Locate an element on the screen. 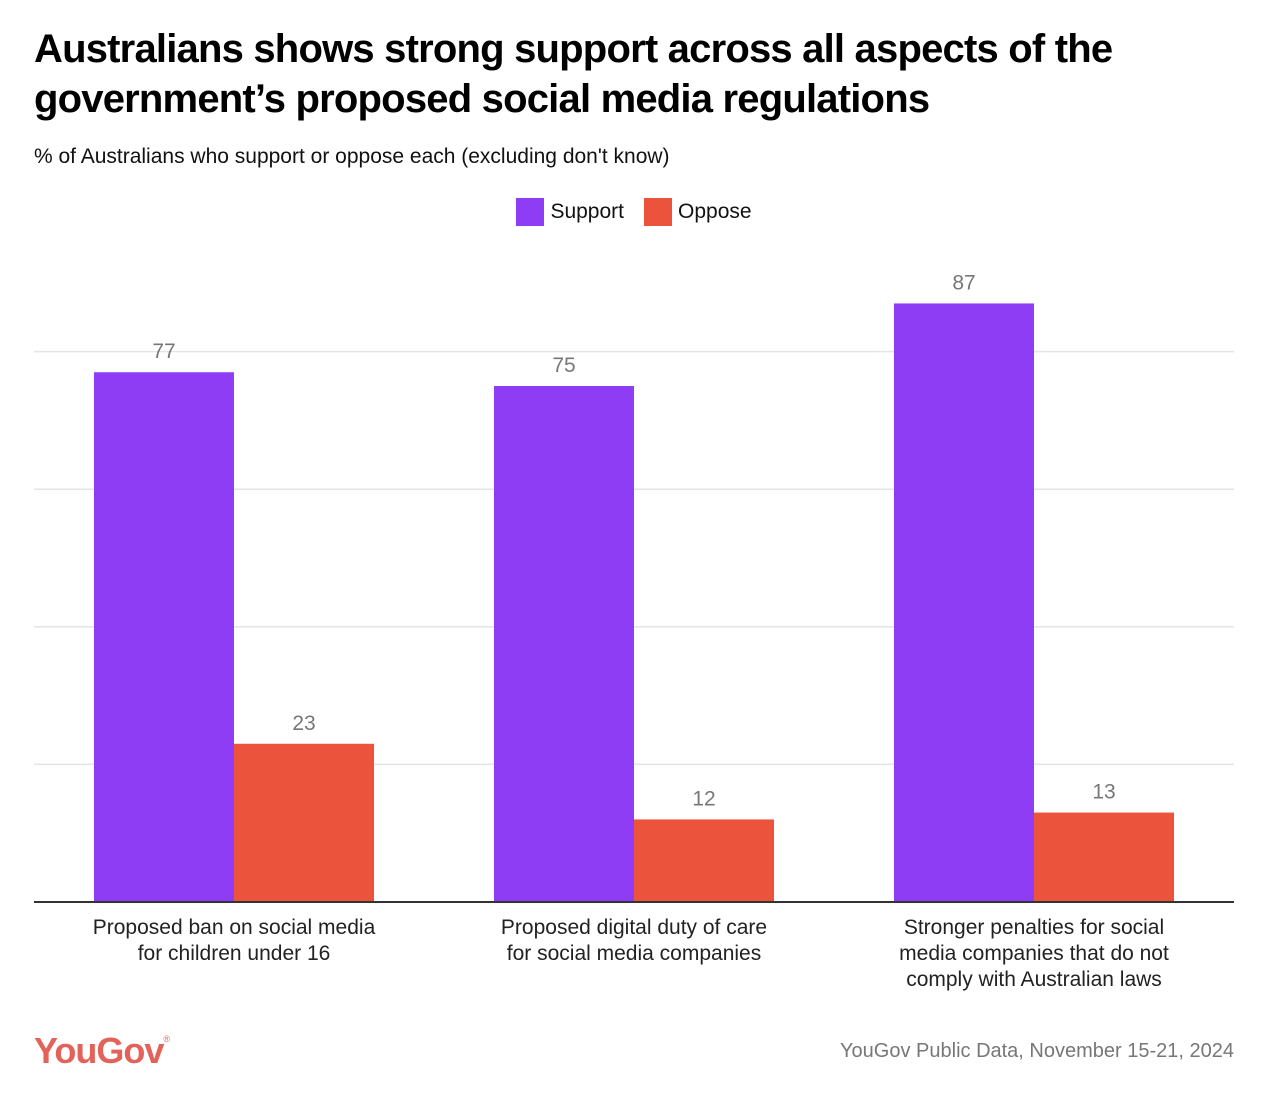 The width and height of the screenshot is (1268, 1096). legend-item-support: Support is located at coordinates (570, 212).